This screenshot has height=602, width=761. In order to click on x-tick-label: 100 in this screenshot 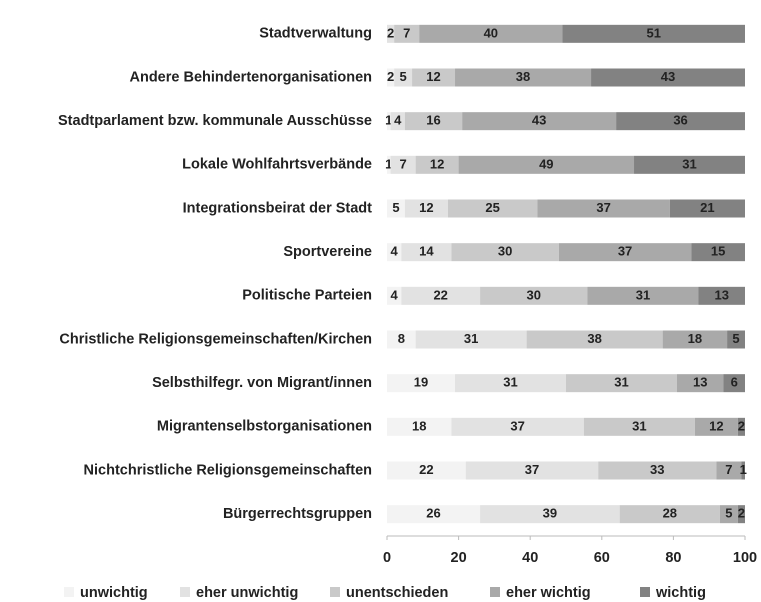, I will do `click(745, 558)`.